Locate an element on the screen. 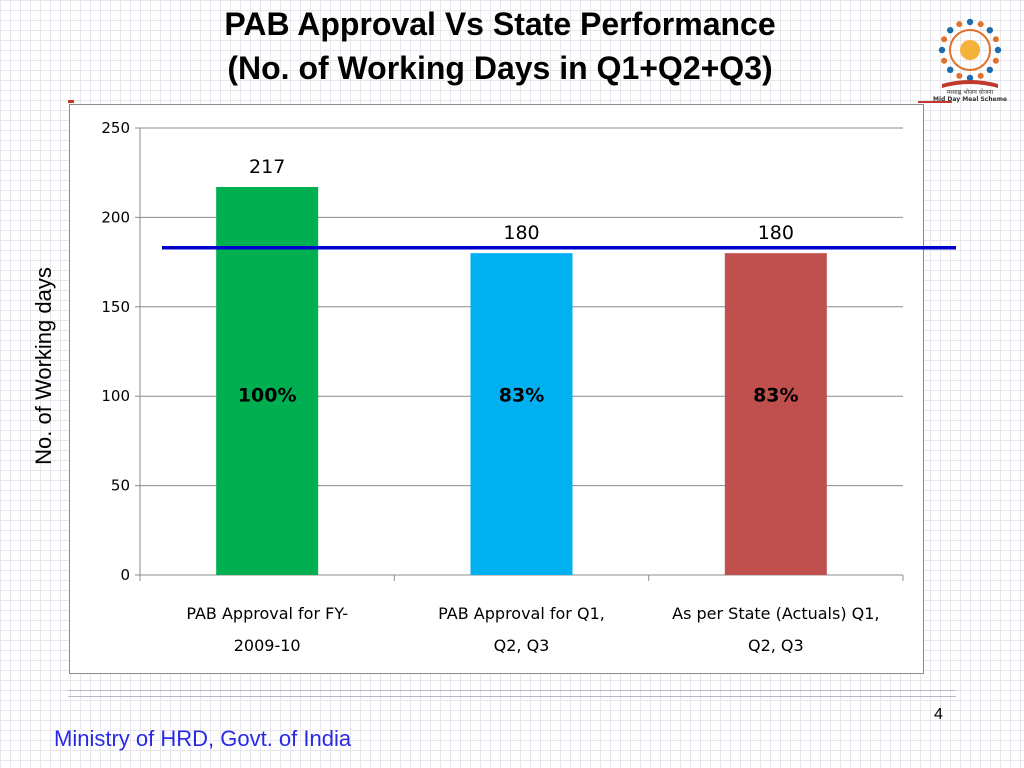 The image size is (1024, 768). x-category-label-line1: As per State (Actuals) Q1, is located at coordinates (775, 613).